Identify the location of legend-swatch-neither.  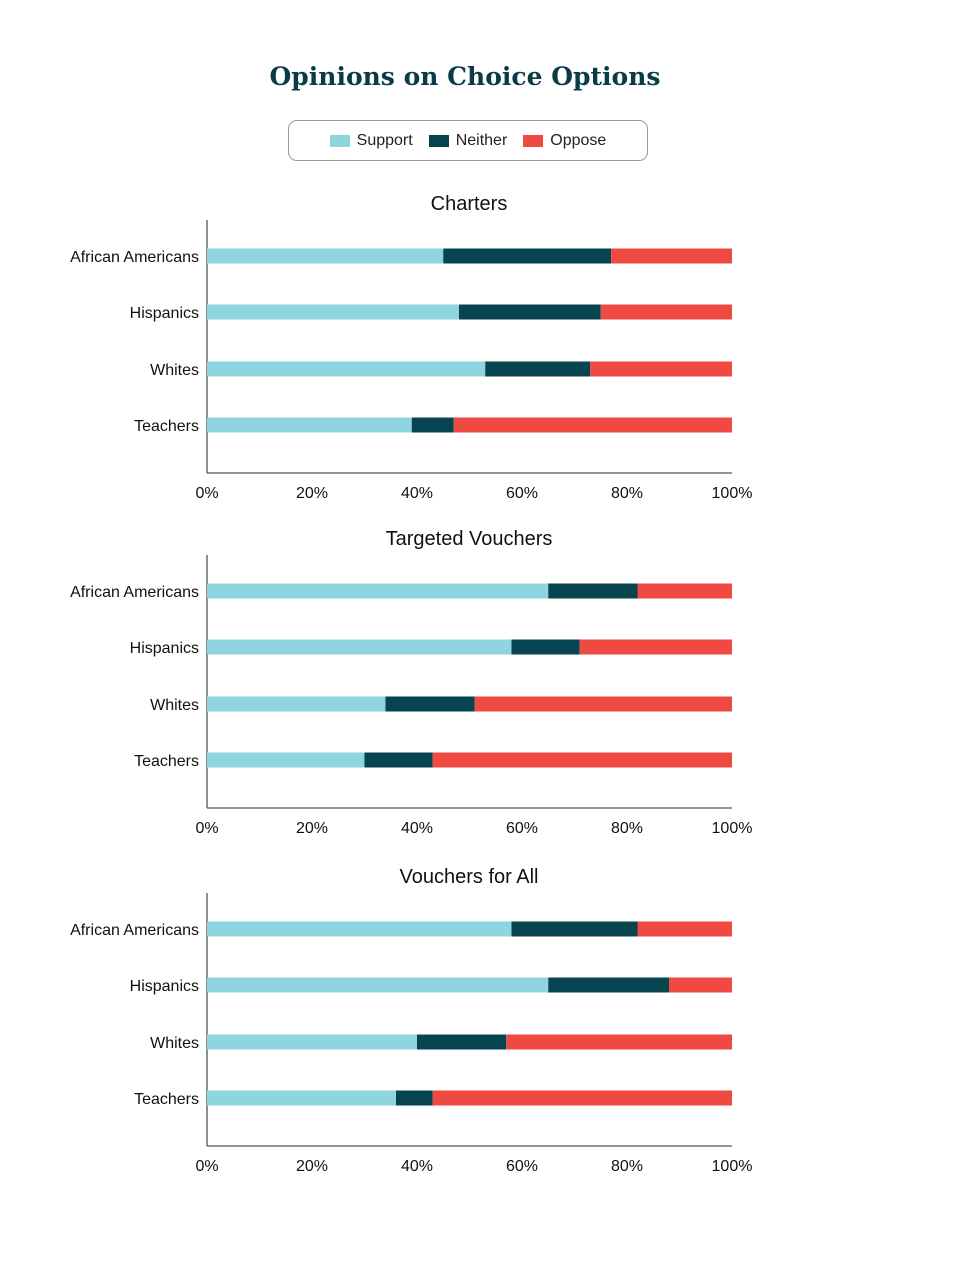
(438, 140).